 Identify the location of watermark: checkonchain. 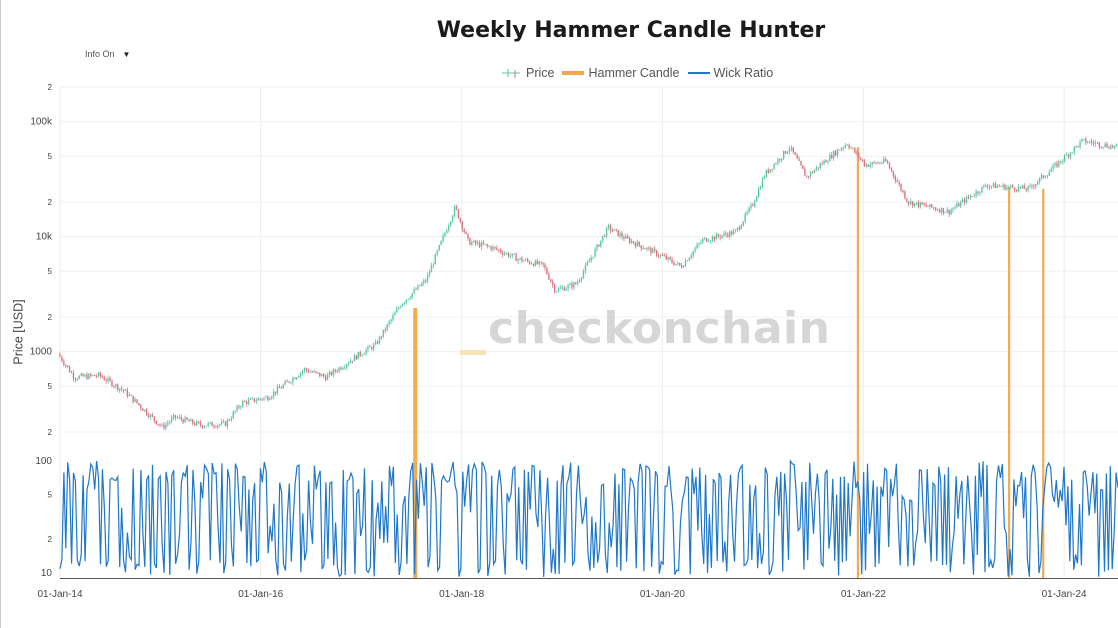
(659, 328).